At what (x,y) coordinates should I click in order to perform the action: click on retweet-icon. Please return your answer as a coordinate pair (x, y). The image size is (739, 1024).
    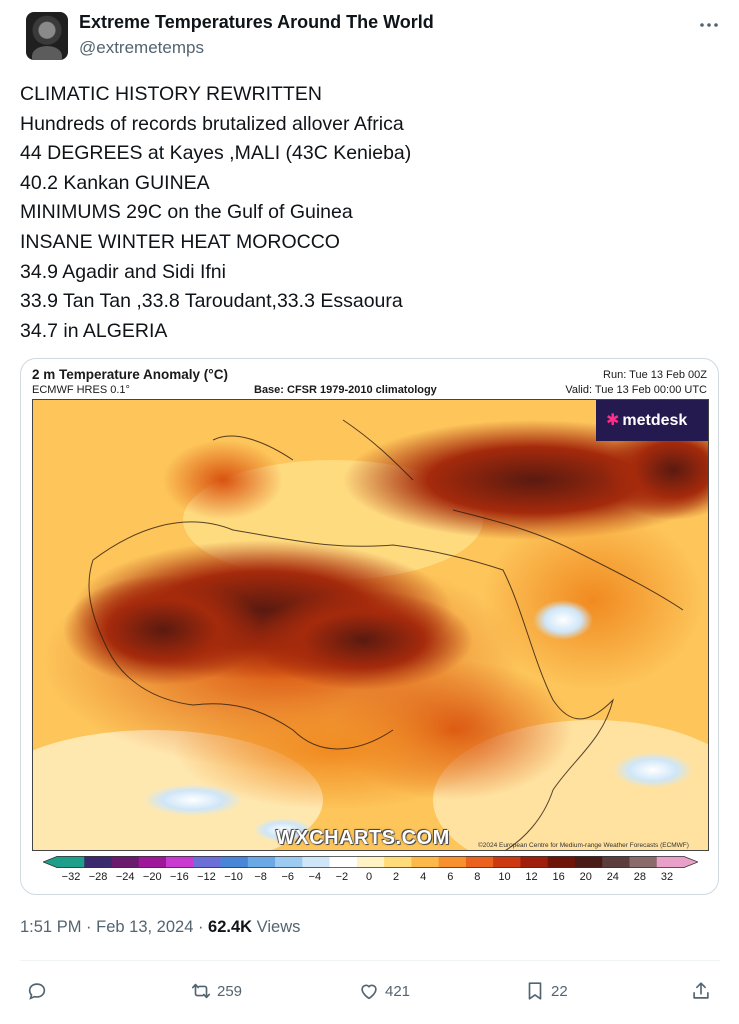
    Looking at the image, I should click on (201, 991).